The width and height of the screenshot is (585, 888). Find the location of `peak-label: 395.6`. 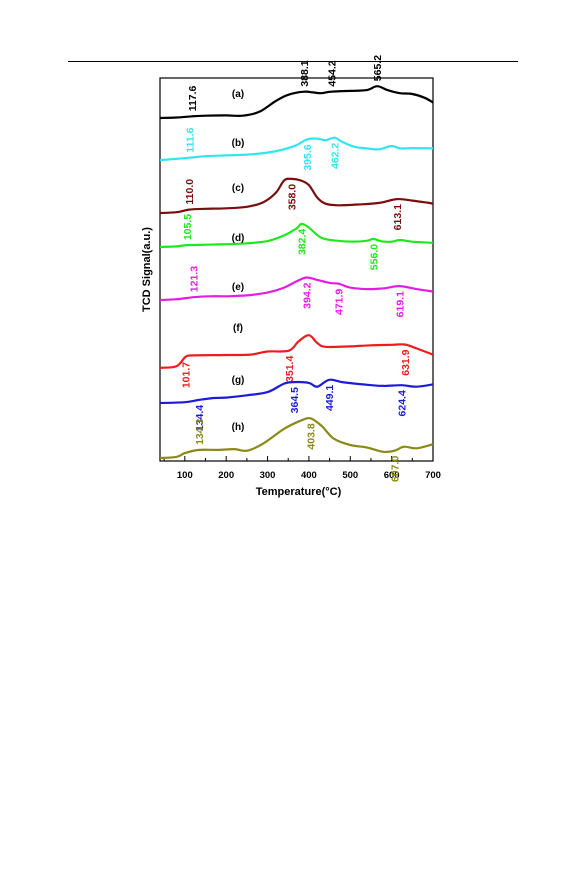

peak-label: 395.6 is located at coordinates (308, 157).